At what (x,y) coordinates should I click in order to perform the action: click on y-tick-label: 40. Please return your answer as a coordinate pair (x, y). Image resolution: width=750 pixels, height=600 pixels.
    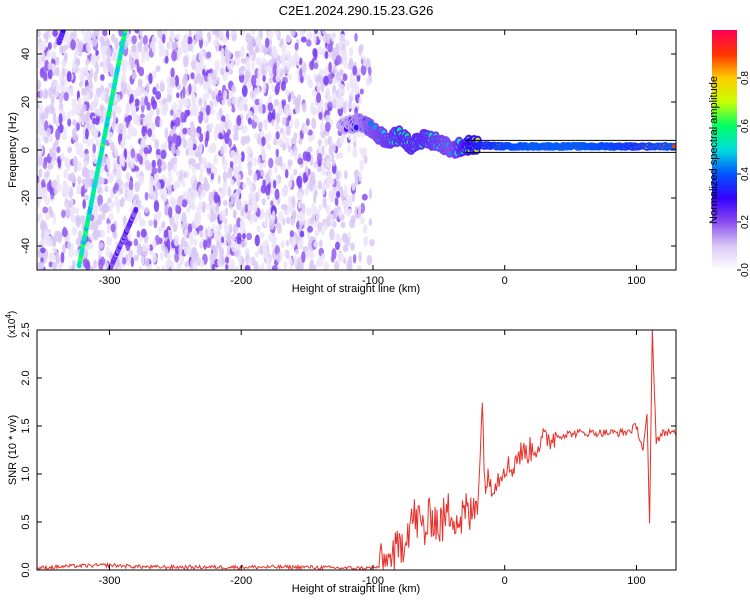
    Looking at the image, I should click on (26, 54).